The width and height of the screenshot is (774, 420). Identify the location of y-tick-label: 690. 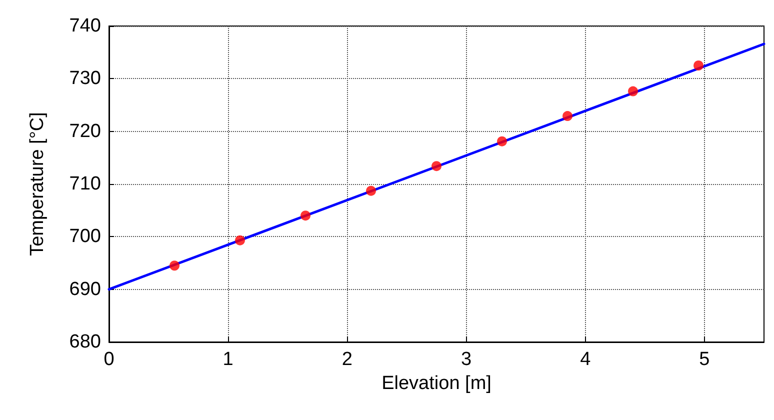
(85, 289).